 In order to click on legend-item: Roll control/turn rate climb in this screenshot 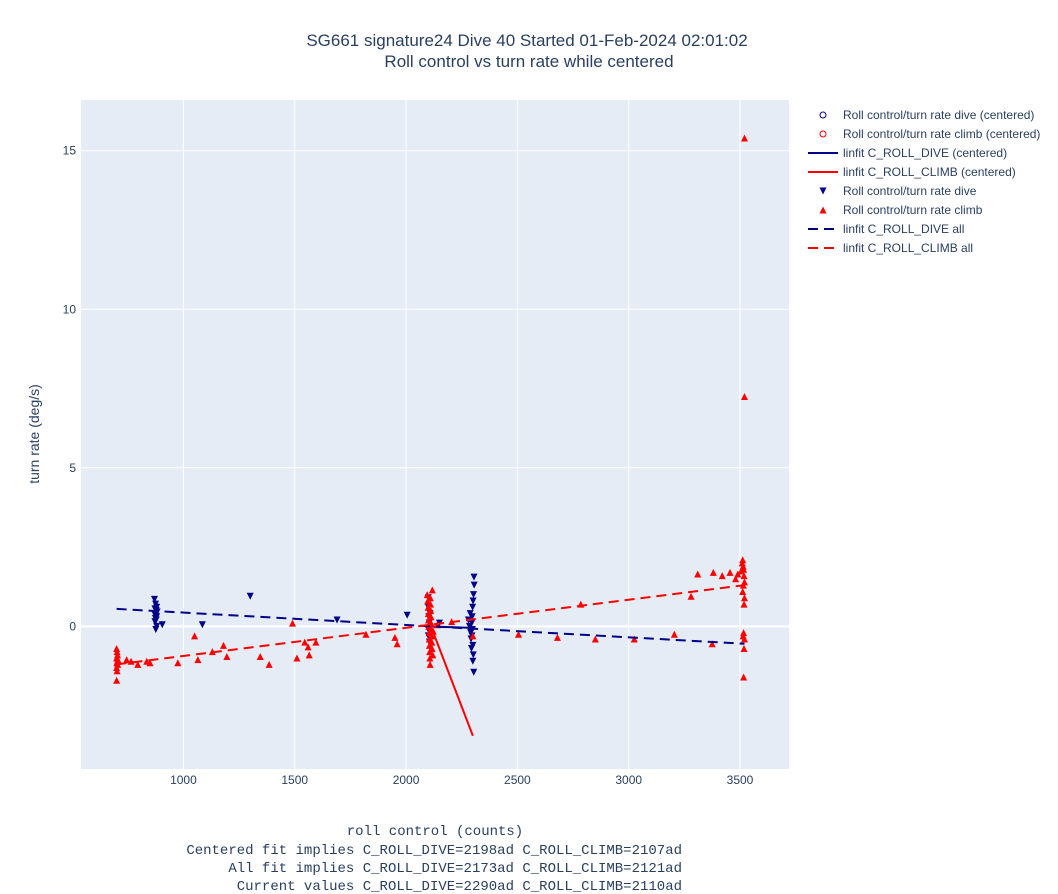, I will do `click(901, 210)`.